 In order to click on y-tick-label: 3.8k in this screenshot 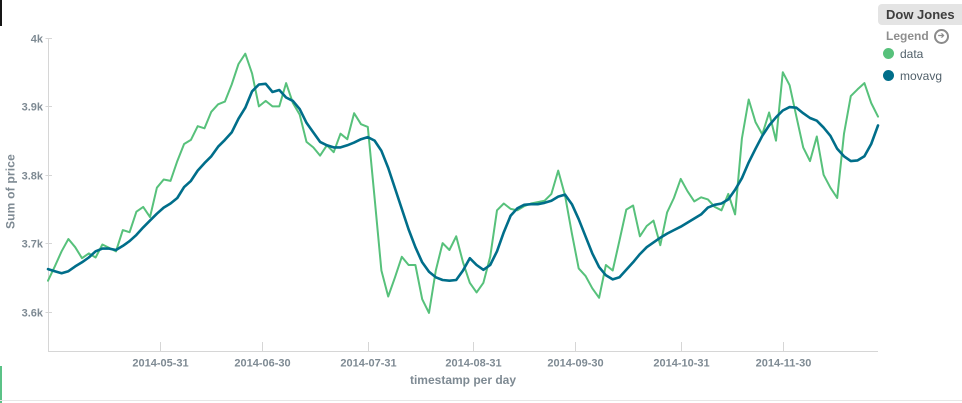, I will do `click(33, 177)`.